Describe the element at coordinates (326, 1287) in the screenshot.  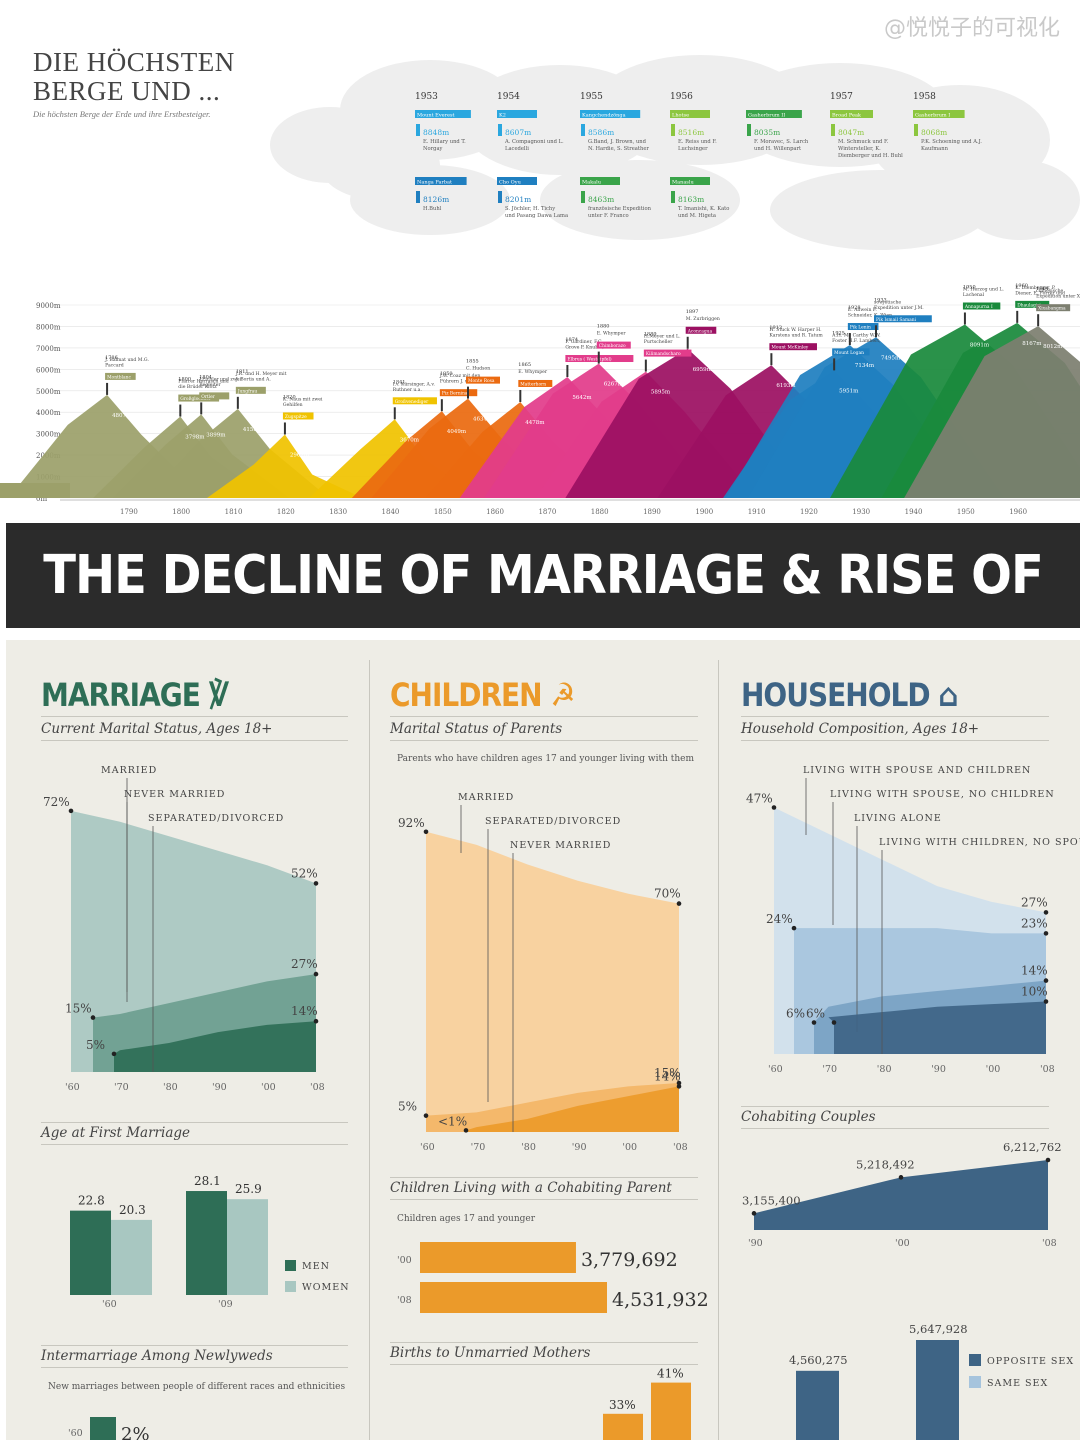
I see `legend-label: WOMEN` at that location.